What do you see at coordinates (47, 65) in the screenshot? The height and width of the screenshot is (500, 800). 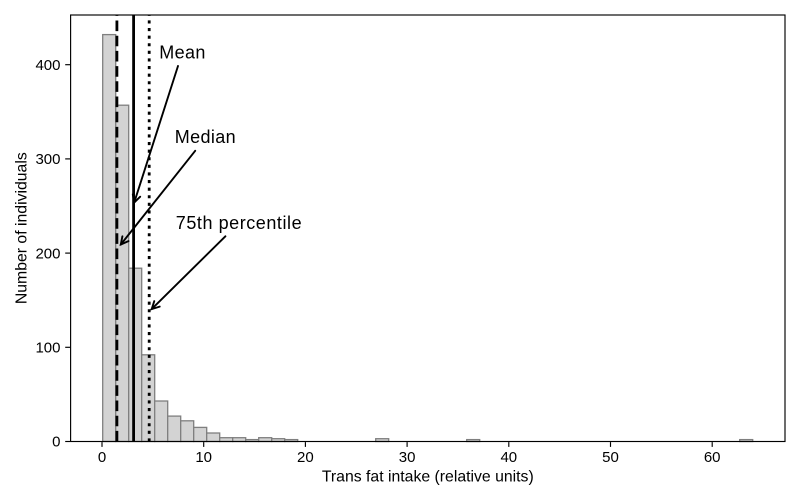 I see `svg-text: 400` at bounding box center [47, 65].